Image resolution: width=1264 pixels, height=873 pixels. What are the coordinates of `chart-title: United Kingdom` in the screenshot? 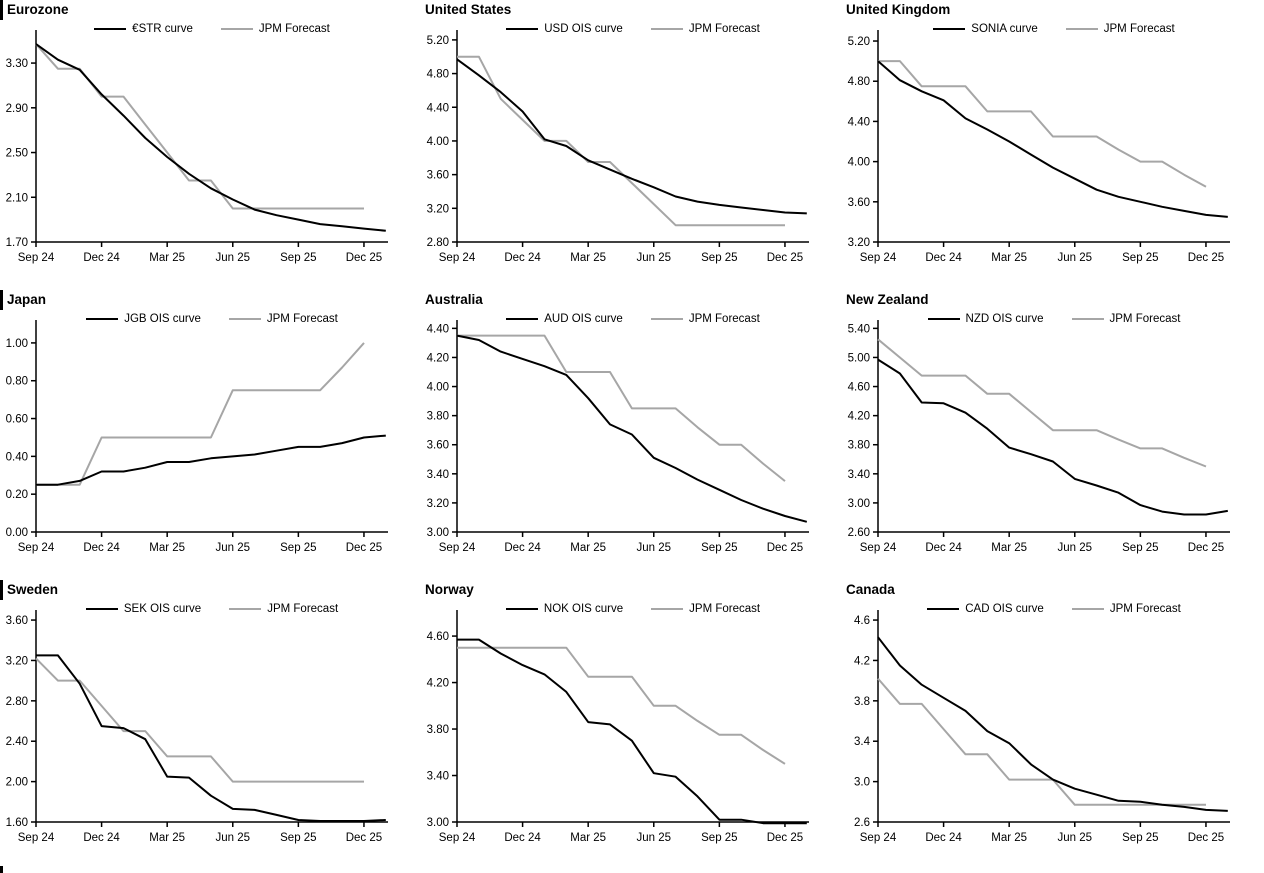 It's located at (898, 9).